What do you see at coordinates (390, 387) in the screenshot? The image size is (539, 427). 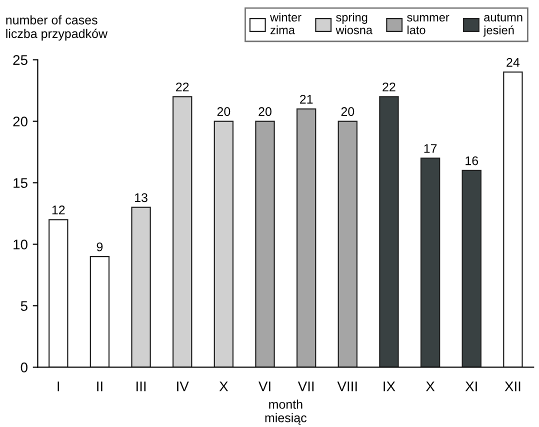 I see `x-tick-label: IX` at bounding box center [390, 387].